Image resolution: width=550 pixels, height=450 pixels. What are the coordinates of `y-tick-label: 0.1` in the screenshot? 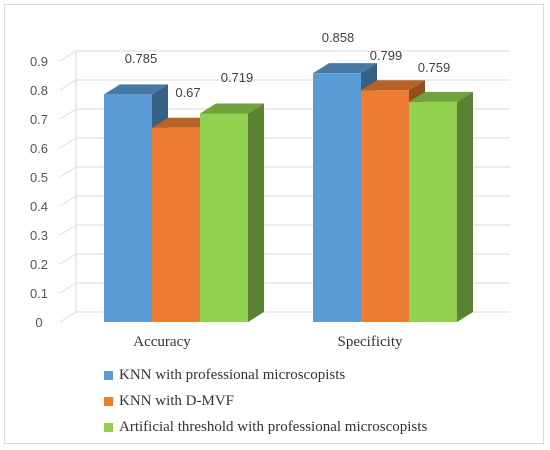 It's located at (39, 293).